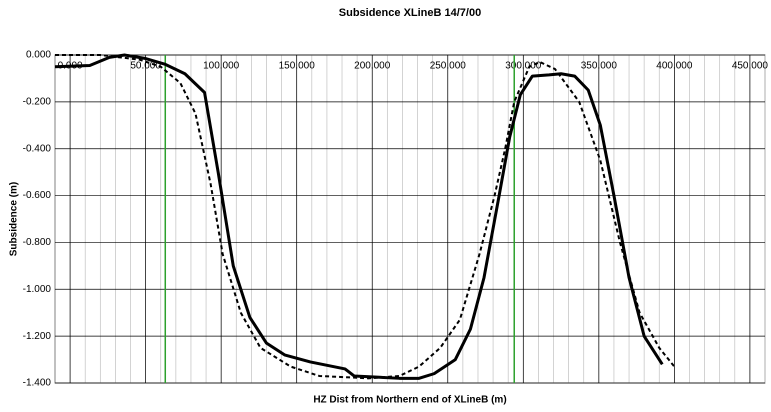 The height and width of the screenshot is (412, 771). I want to click on y-axis-label: Subsidence (m), so click(14, 219).